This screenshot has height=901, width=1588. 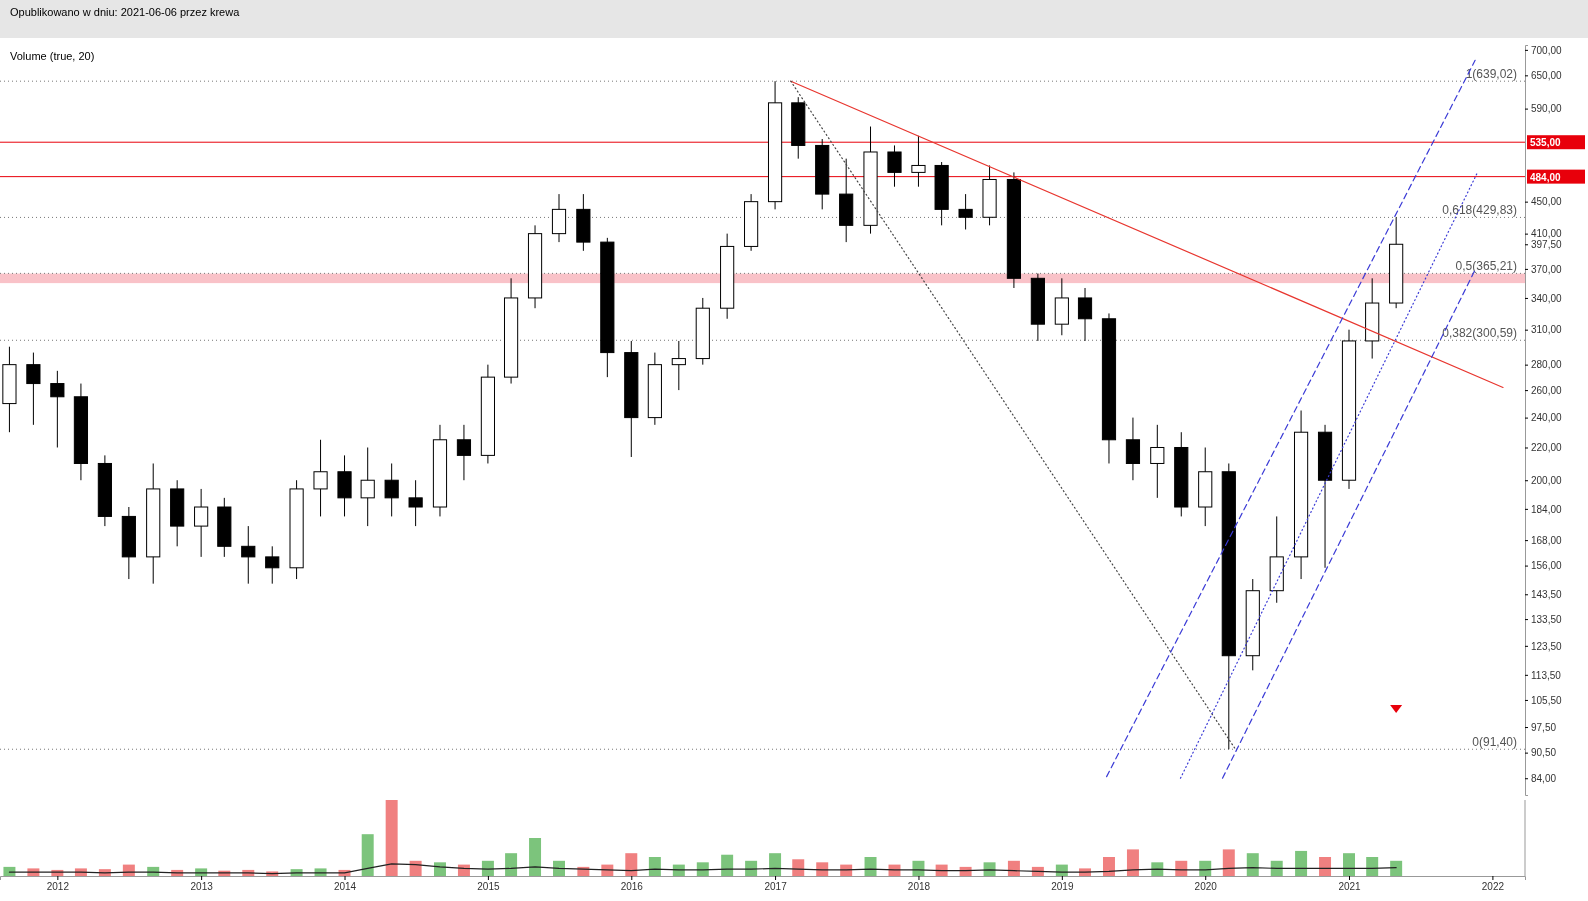 I want to click on y-tick-label: 410,00, so click(x=1547, y=234).